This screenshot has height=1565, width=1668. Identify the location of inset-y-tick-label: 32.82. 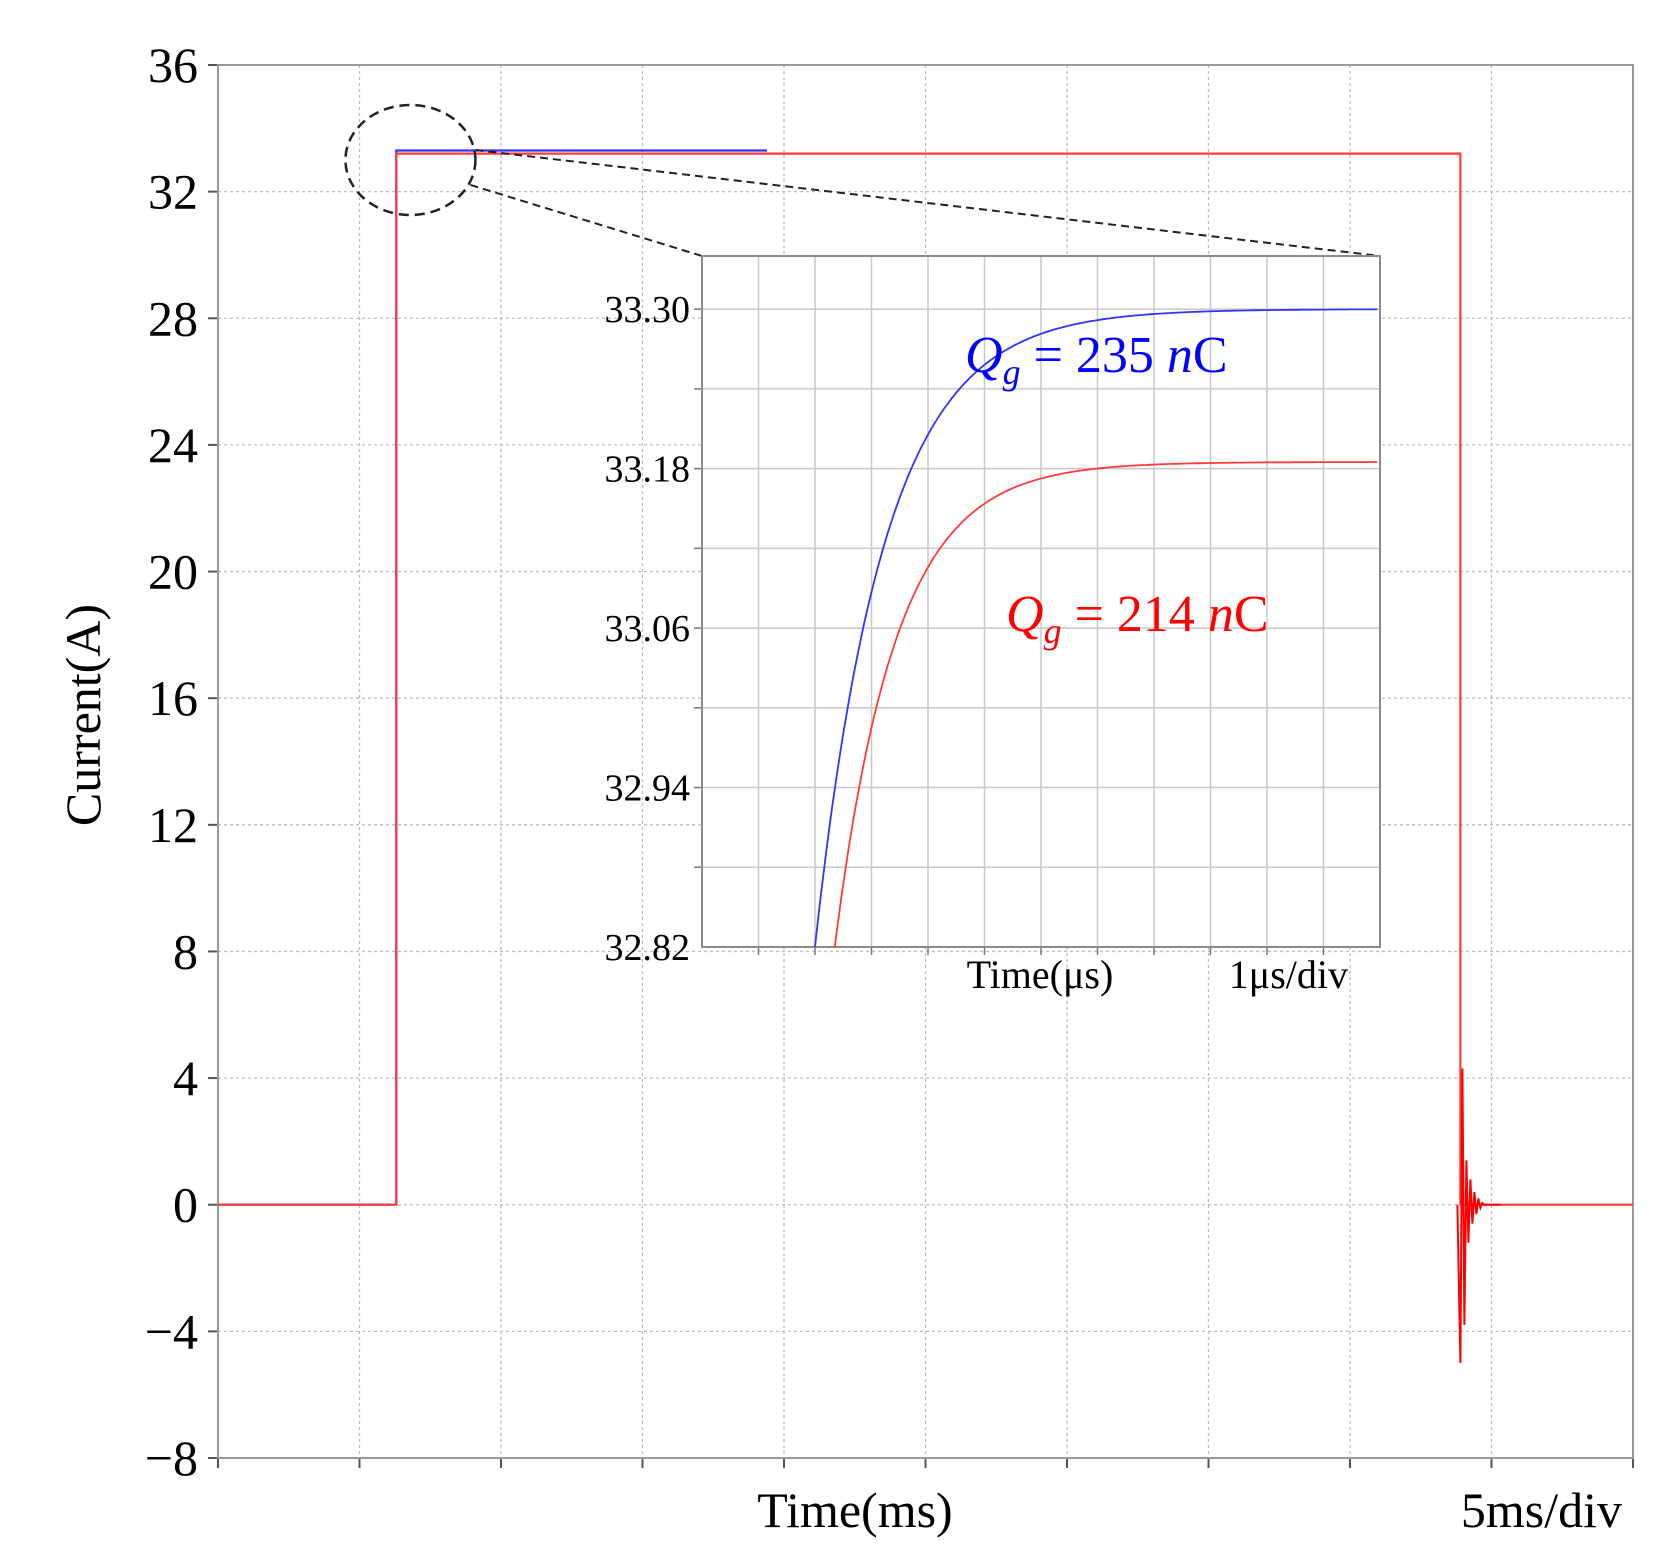
(648, 948).